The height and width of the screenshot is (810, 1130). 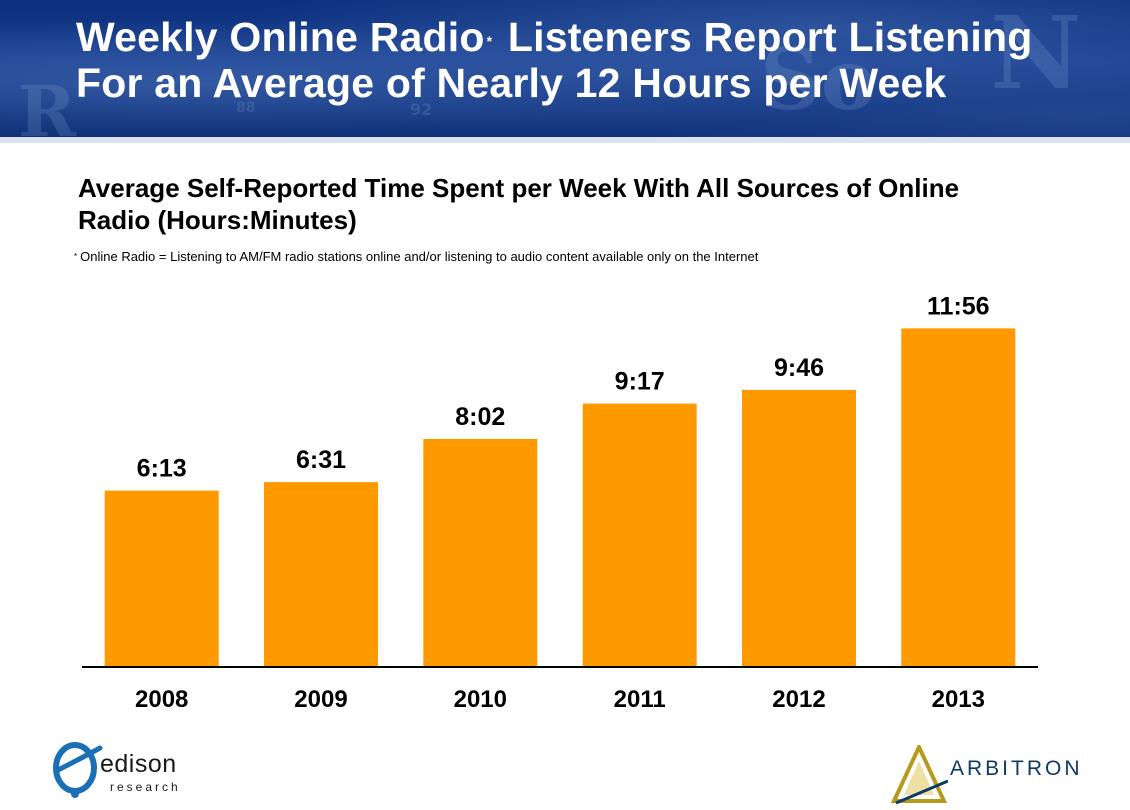 What do you see at coordinates (246, 108) in the screenshot?
I see `banner-decoration-dial-88: 88` at bounding box center [246, 108].